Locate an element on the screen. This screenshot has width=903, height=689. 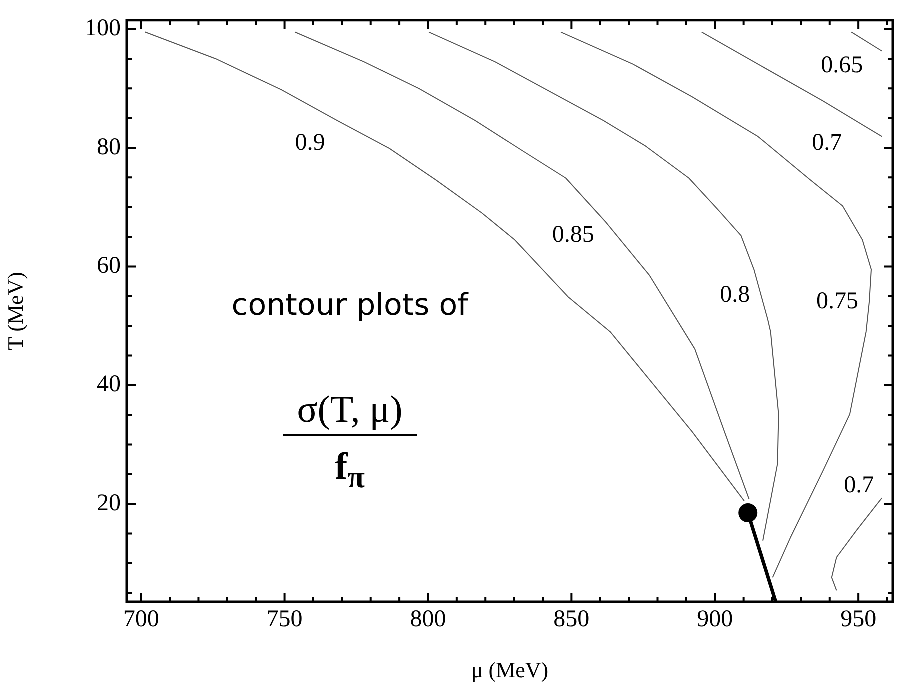
annotation: σ(T, μ) is located at coordinates (350, 412).